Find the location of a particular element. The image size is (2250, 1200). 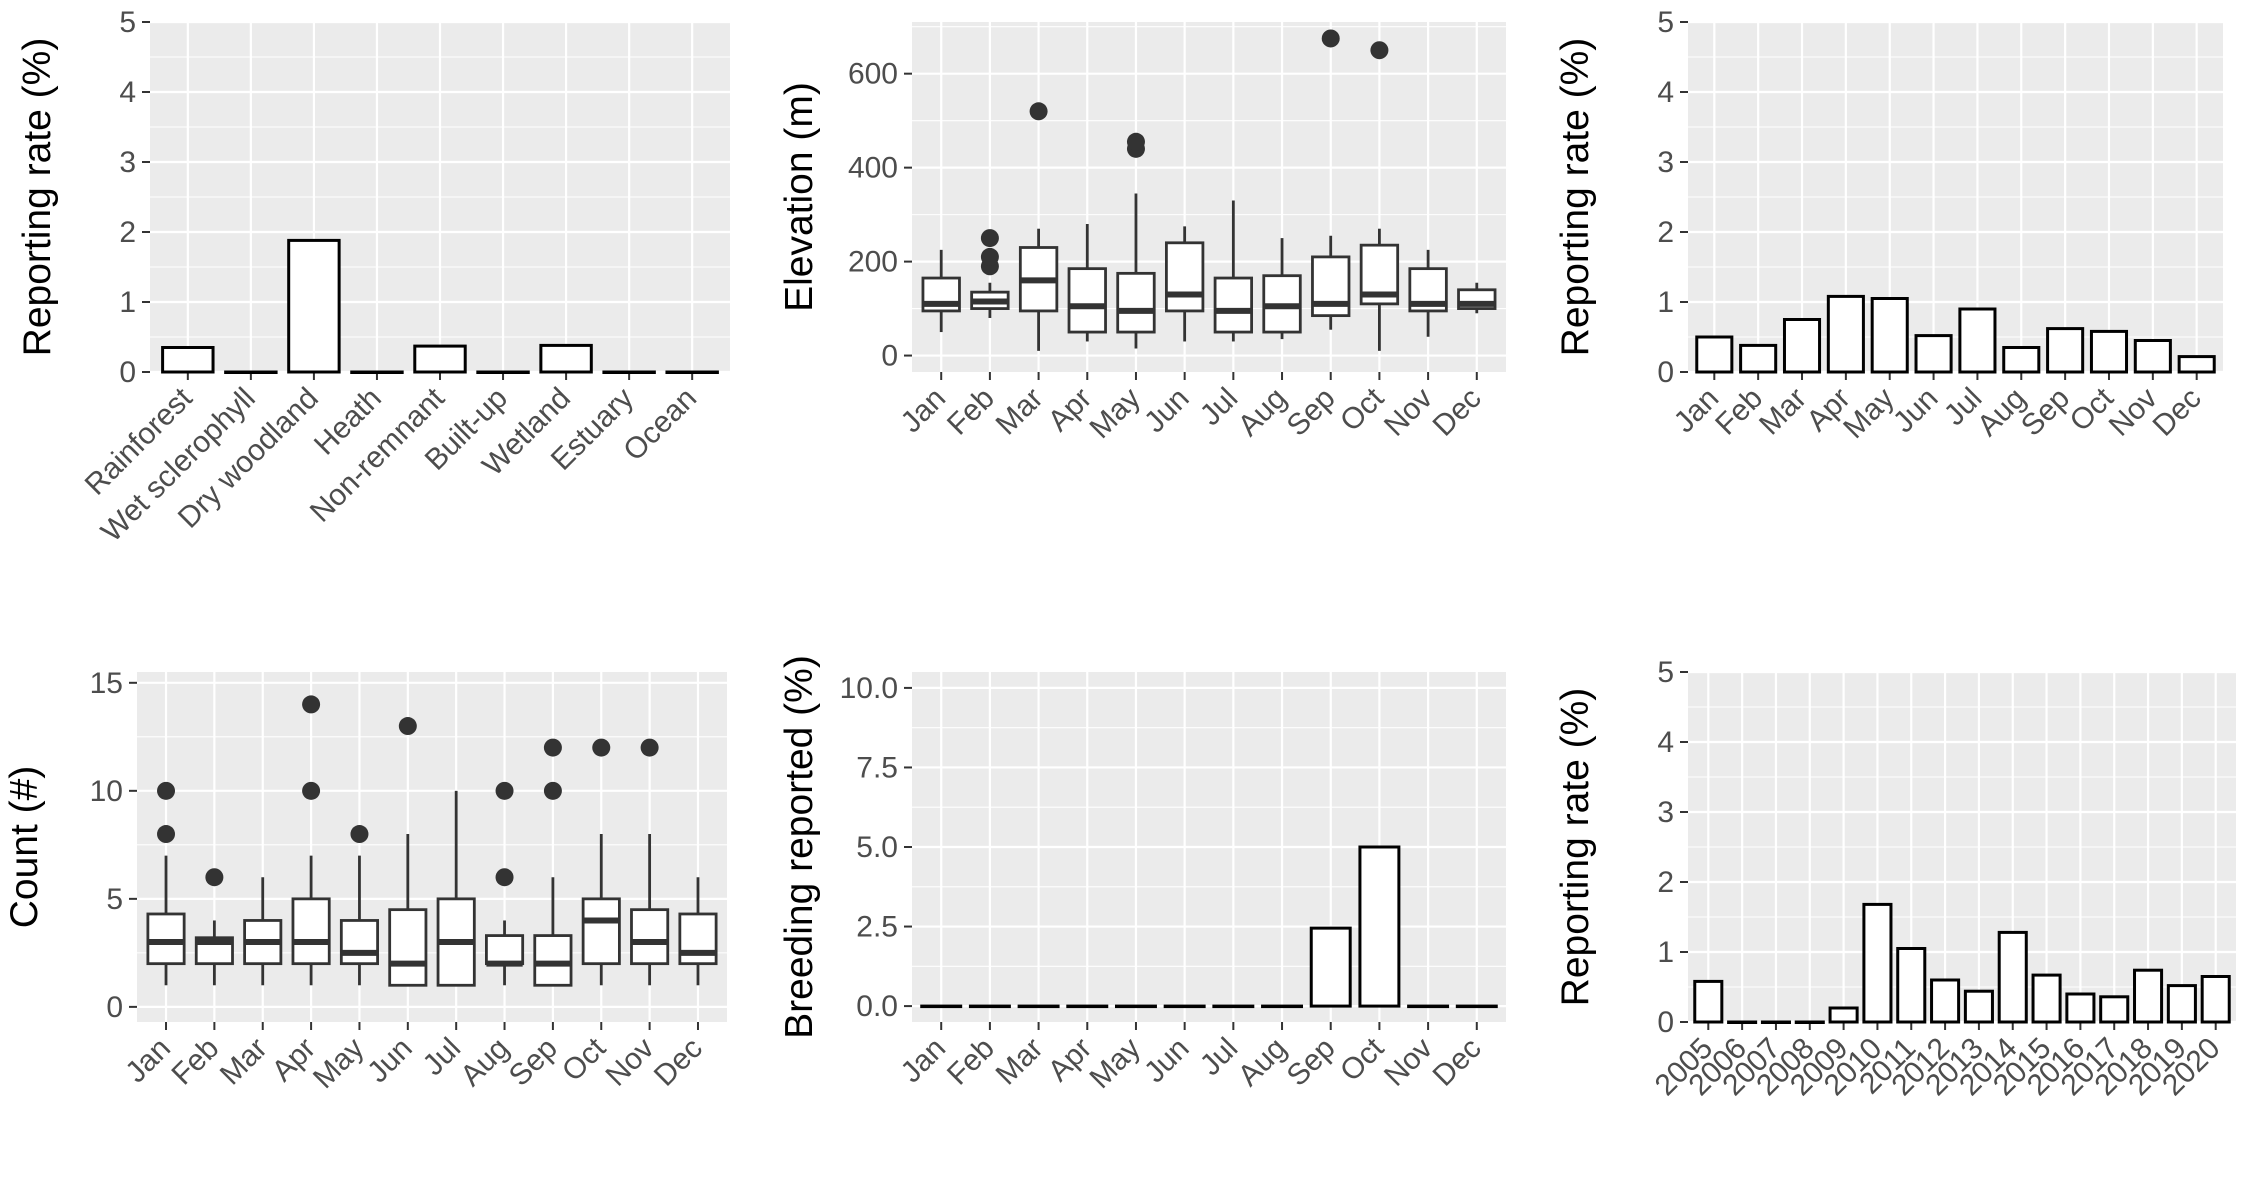

x-tick-label: Jan is located at coordinates (924, 411).